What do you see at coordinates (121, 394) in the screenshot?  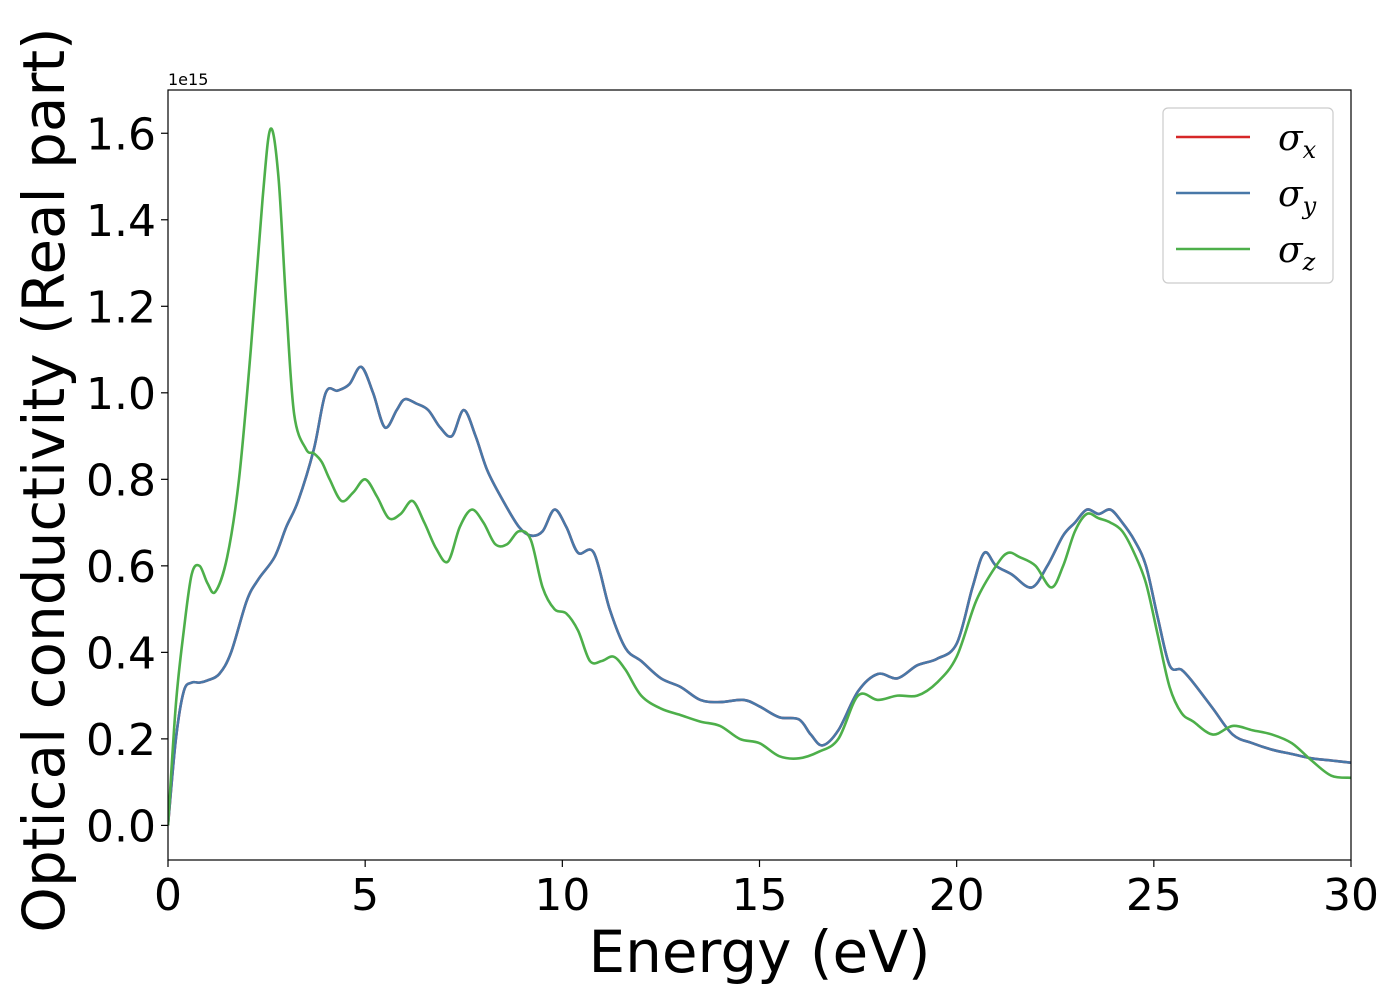 I see `y-tick-label: 1.0` at bounding box center [121, 394].